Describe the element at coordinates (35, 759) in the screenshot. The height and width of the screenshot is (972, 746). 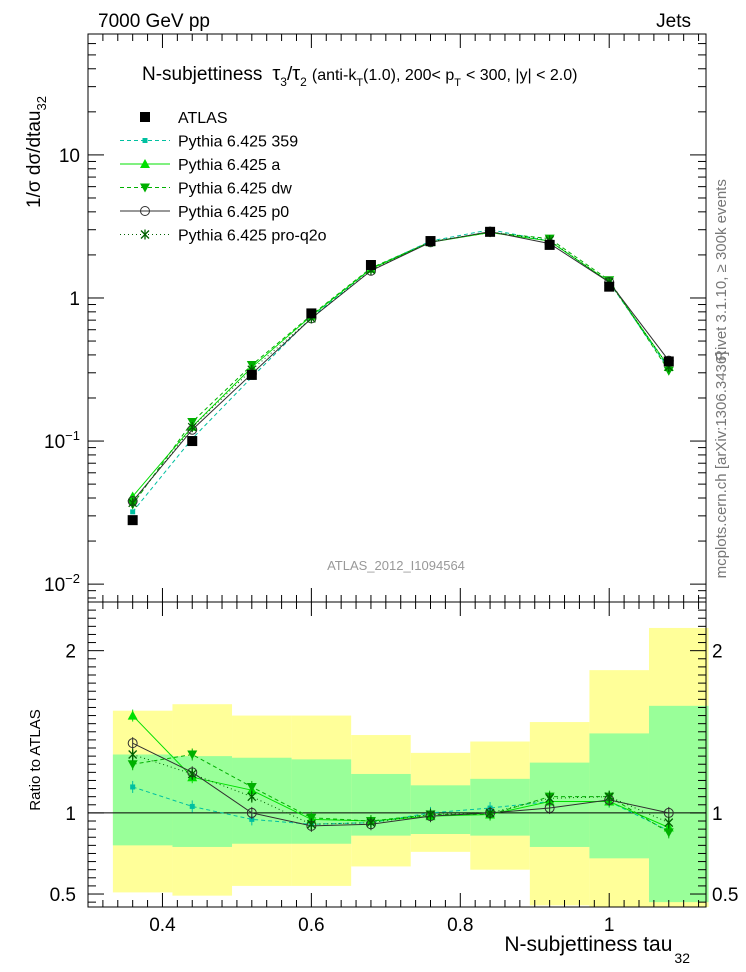
I see `ratio-y-axis-label: Ratio to ATLAS` at that location.